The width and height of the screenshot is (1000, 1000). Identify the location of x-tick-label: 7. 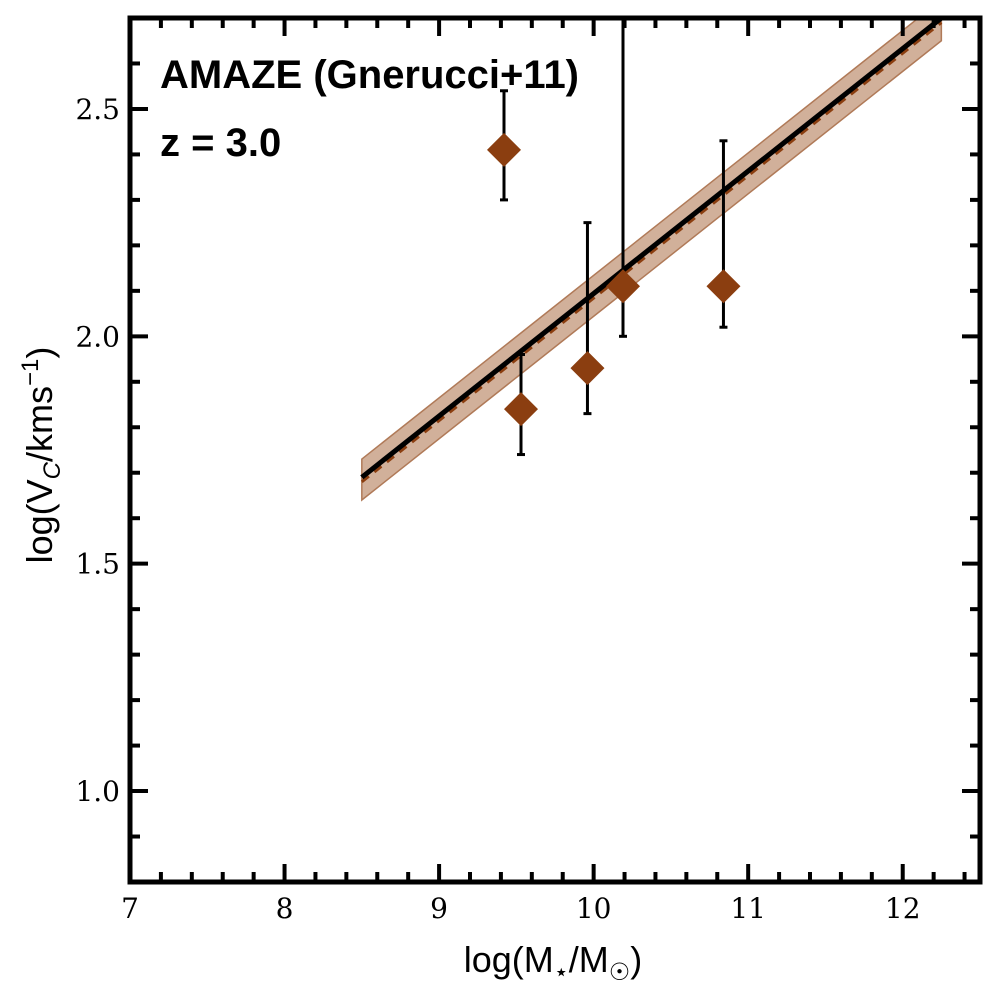
(130, 908).